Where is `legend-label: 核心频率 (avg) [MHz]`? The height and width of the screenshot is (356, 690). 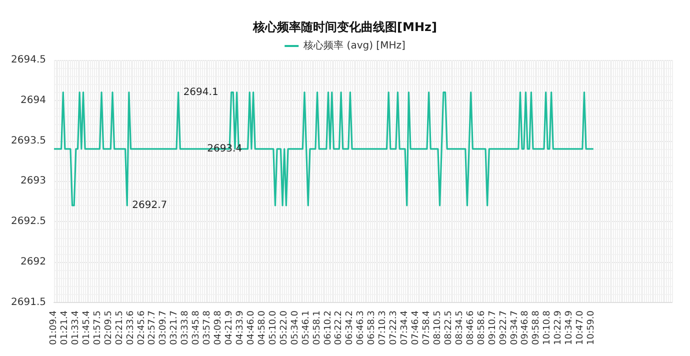 legend-label: 核心频率 (avg) [MHz] is located at coordinates (354, 46).